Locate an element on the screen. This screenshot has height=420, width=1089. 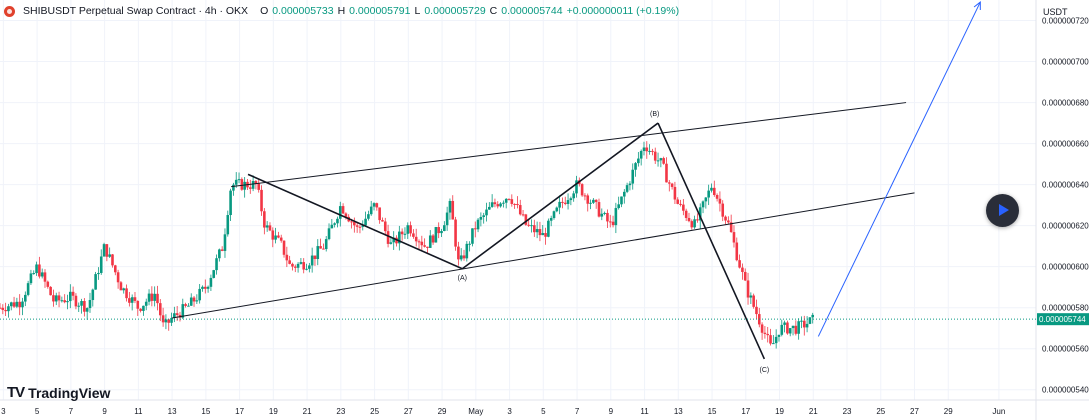
time-tick-label: 5 is located at coordinates (543, 411).